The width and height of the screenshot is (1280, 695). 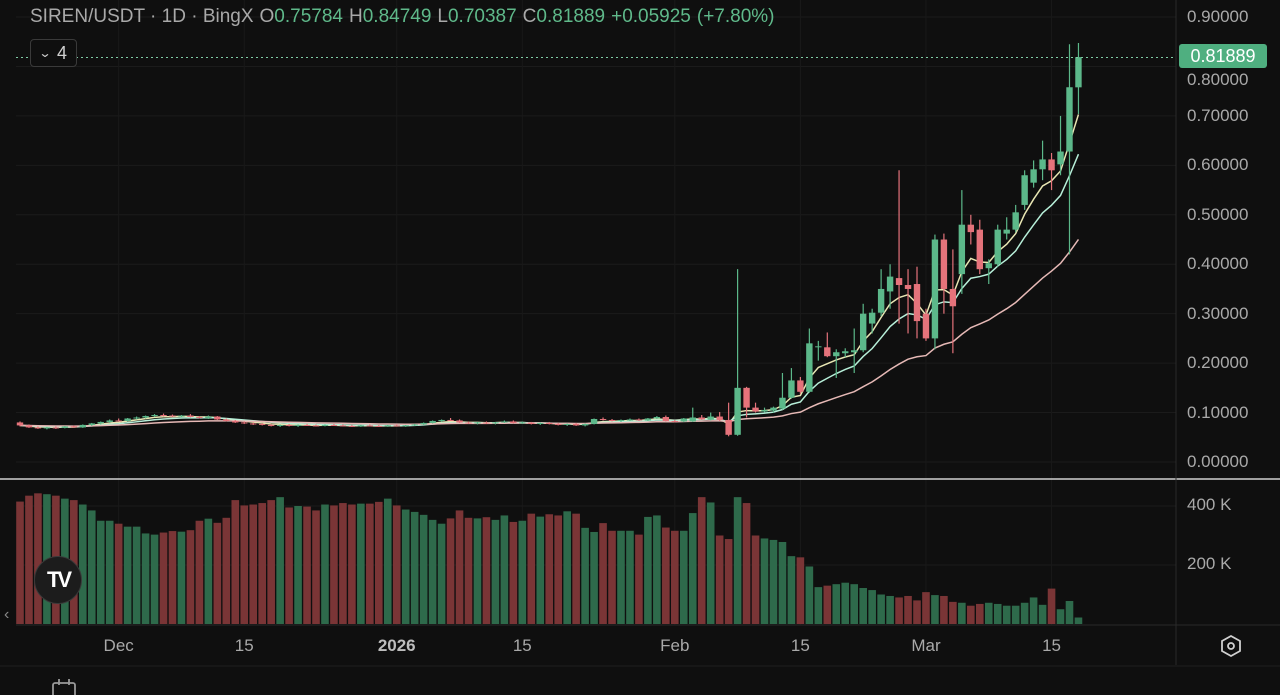 What do you see at coordinates (64, 687) in the screenshot?
I see `calendar-icon` at bounding box center [64, 687].